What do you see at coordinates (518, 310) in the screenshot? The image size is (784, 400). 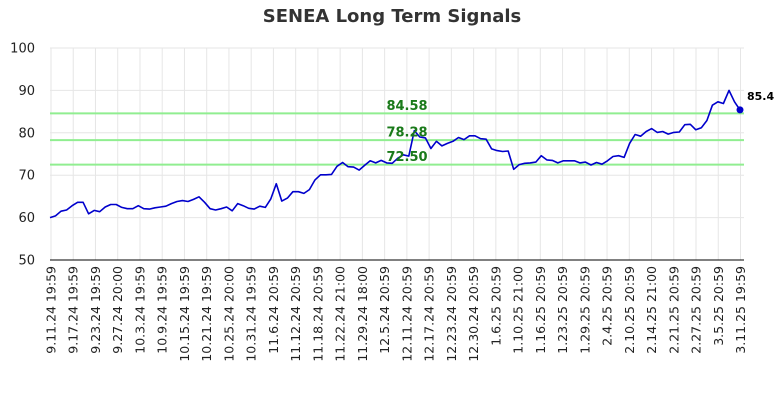 I see `x-tick-label: 1.10.25 21:00` at bounding box center [518, 310].